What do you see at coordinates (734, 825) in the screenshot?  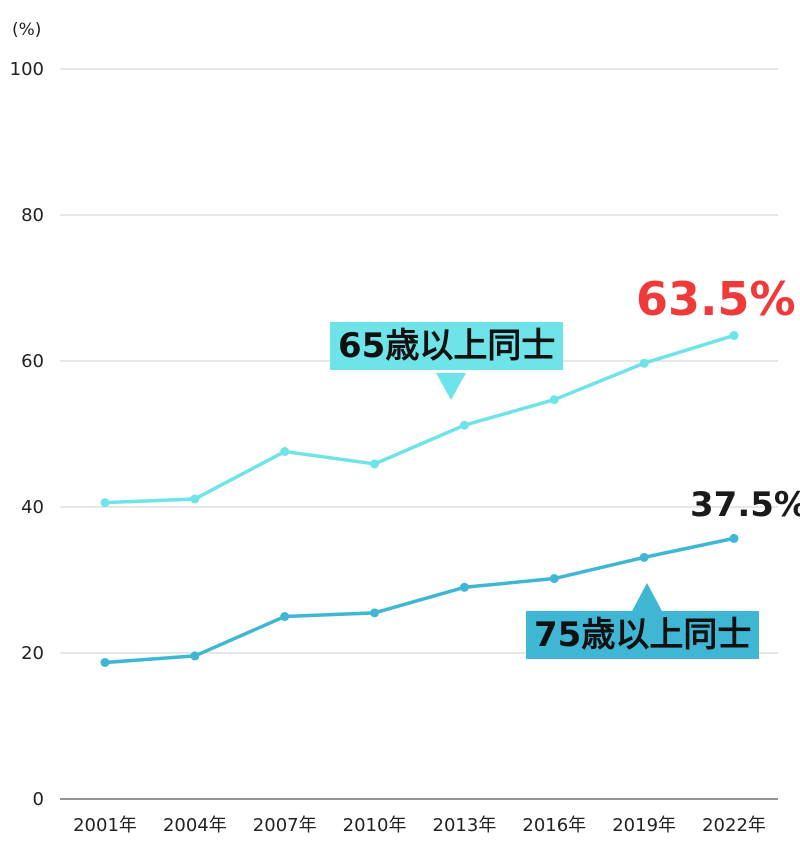 I see `x-tick-label: 2022年` at bounding box center [734, 825].